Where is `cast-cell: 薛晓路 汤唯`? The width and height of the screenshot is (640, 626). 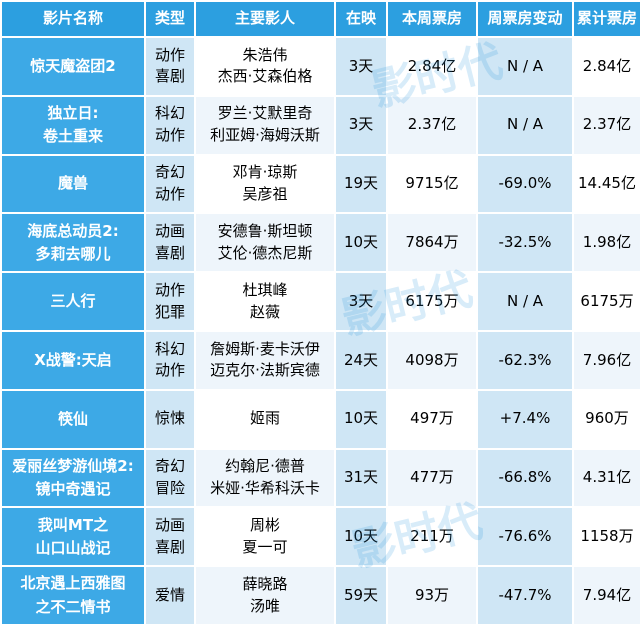
cast-cell: 薛晓路 汤唯 is located at coordinates (265, 595).